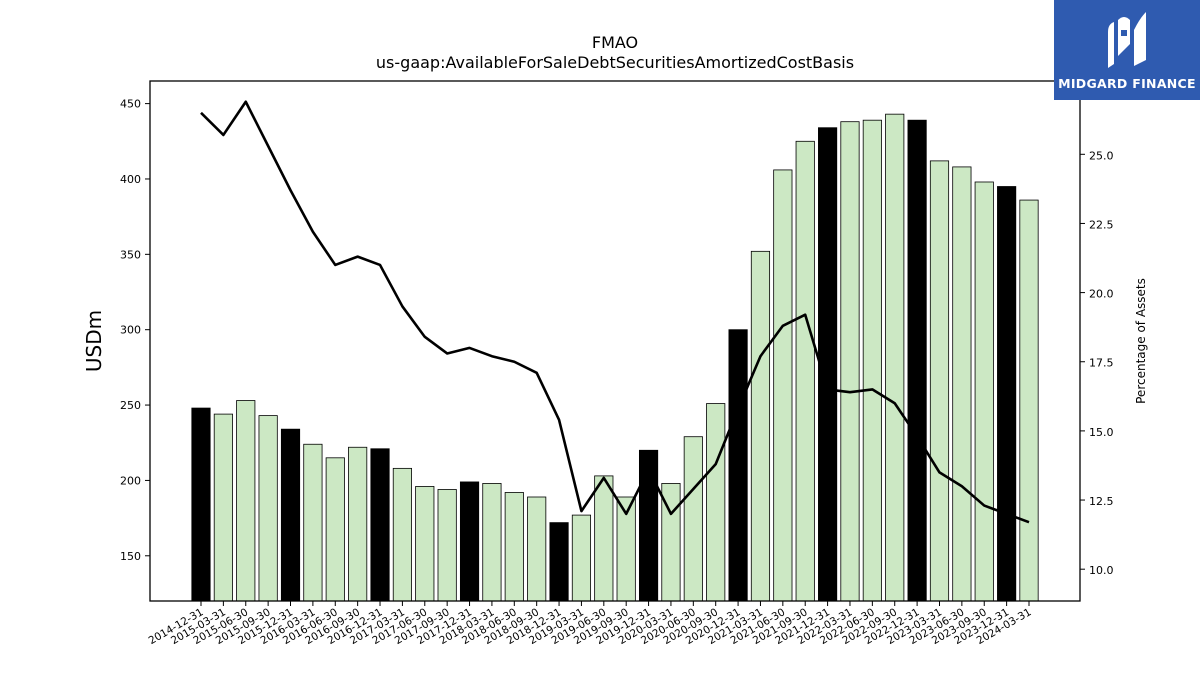 This screenshot has height=675, width=1200. Describe the element at coordinates (130, 405) in the screenshot. I see `y-tick-label: 250` at that location.